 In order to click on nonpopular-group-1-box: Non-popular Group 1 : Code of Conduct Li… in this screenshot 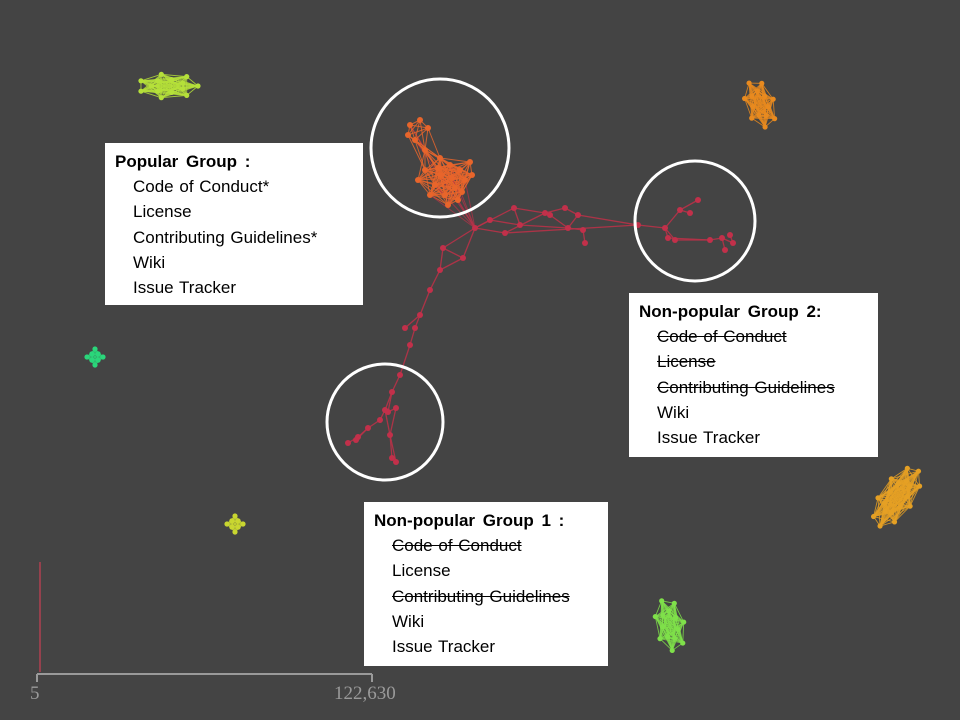, I will do `click(486, 584)`.